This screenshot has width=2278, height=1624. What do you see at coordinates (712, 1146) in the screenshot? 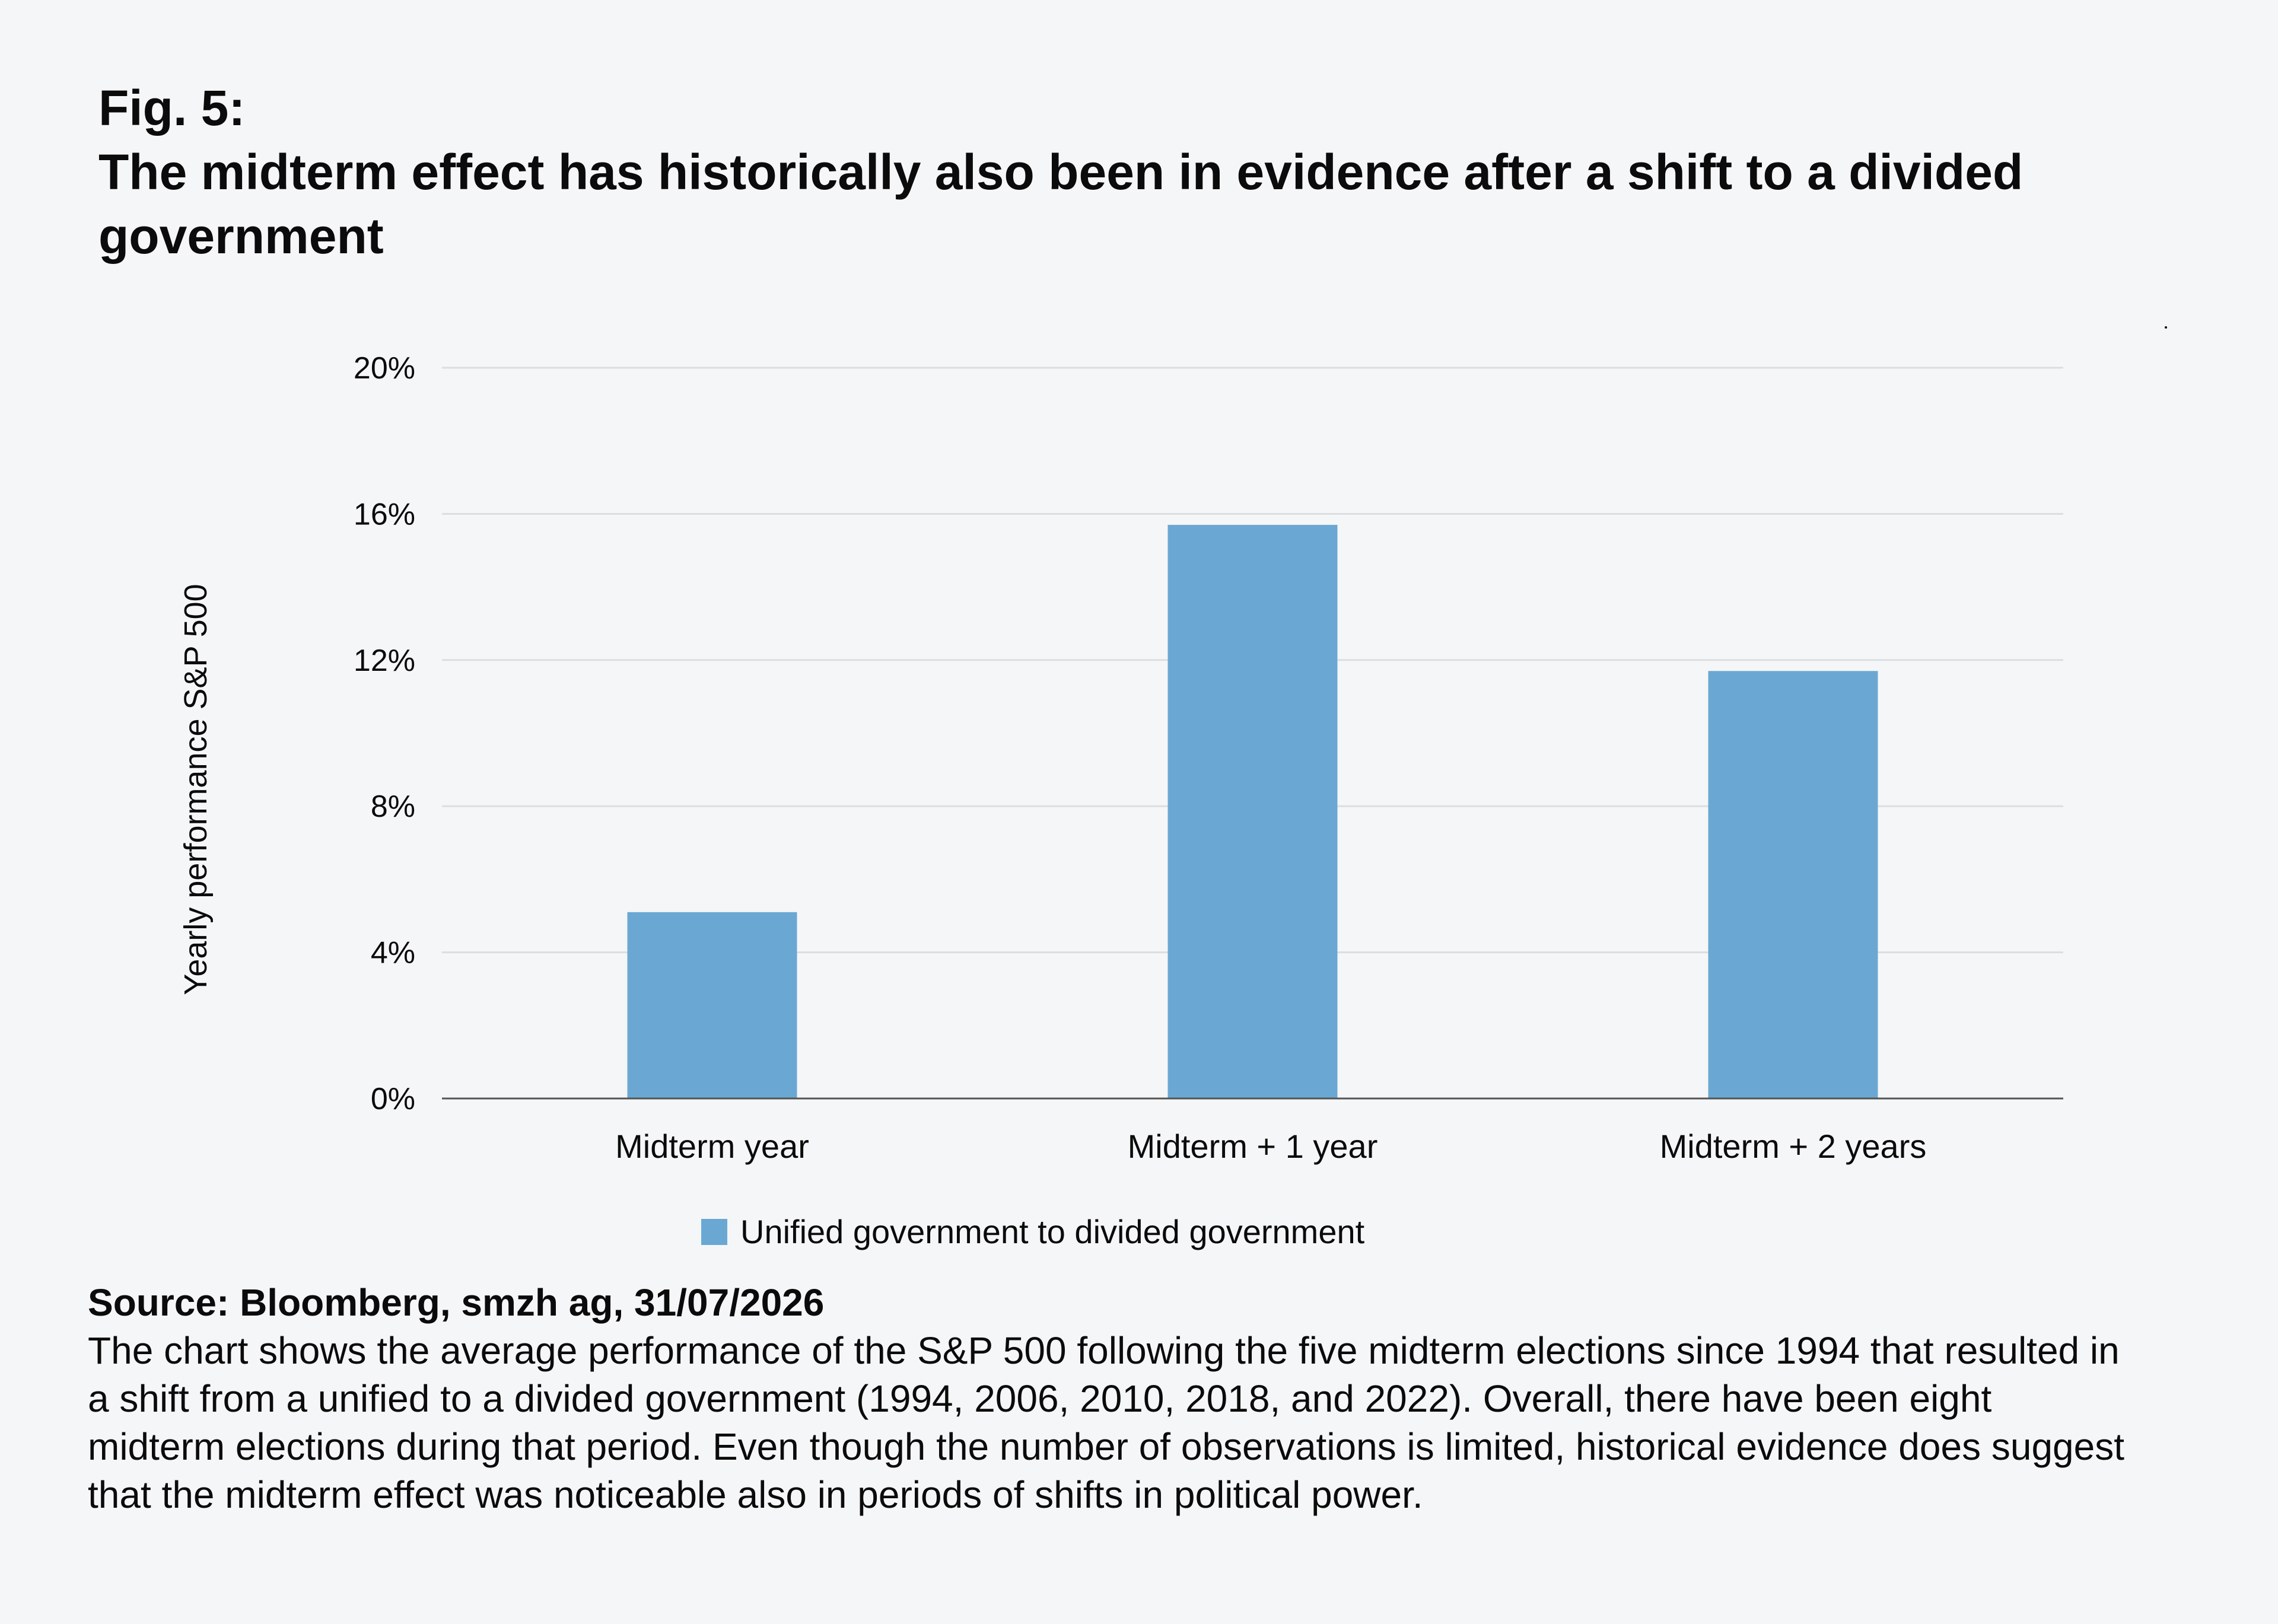
I see `x-tick-label: Midterm year` at bounding box center [712, 1146].